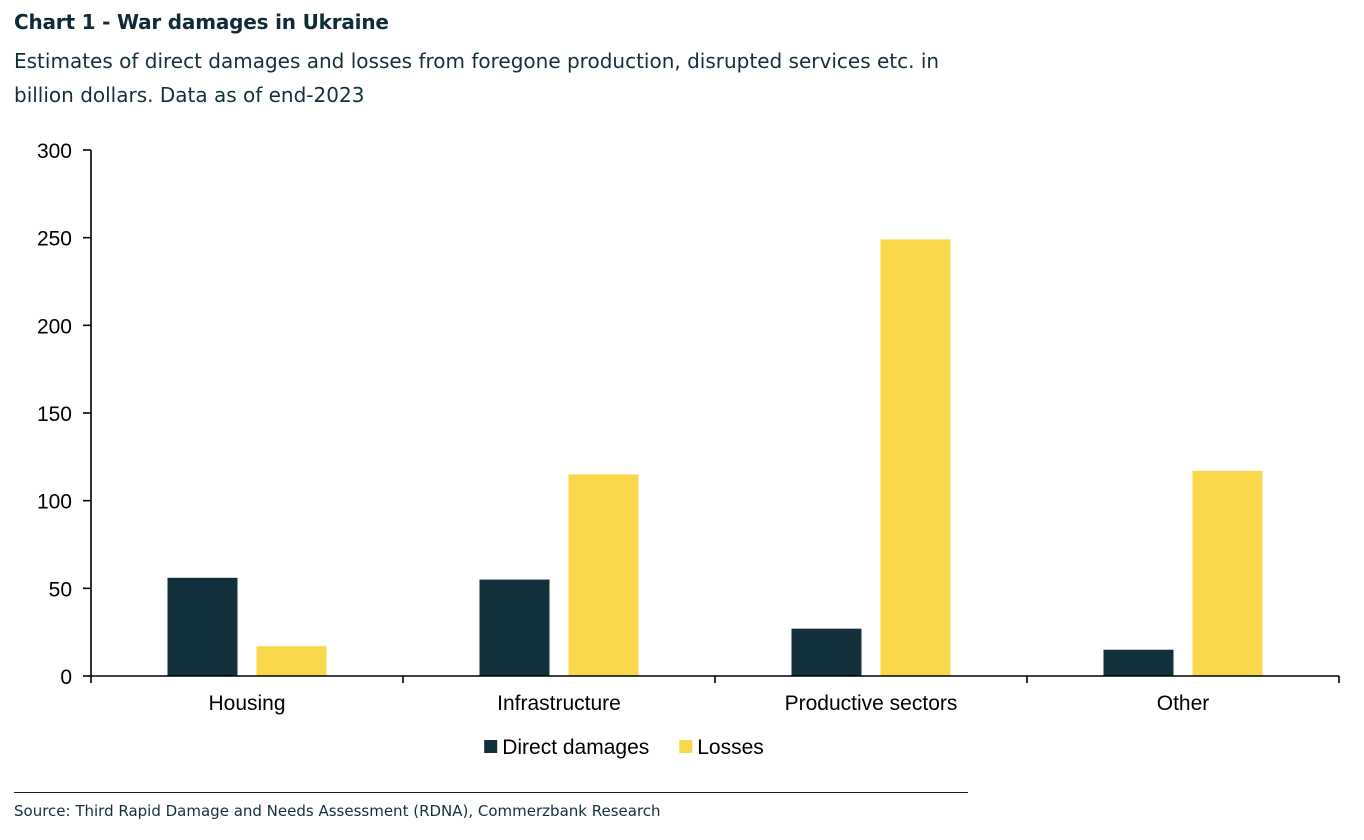  Describe the element at coordinates (826, 652) in the screenshot. I see `bar-direct-damages-productive-sectors` at that location.